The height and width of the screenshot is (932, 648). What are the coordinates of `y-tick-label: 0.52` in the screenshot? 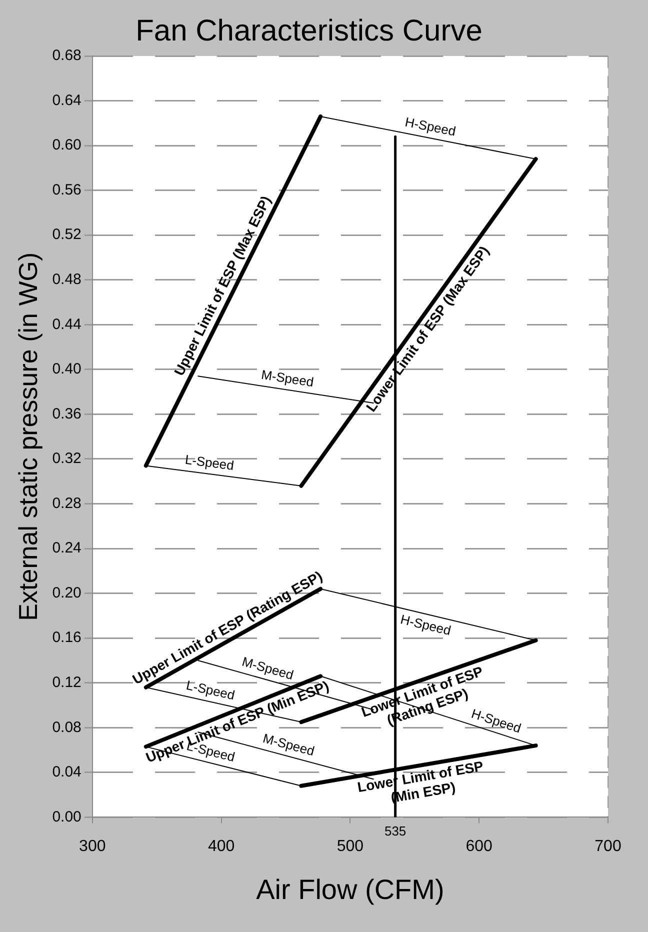 It's located at (67, 235).